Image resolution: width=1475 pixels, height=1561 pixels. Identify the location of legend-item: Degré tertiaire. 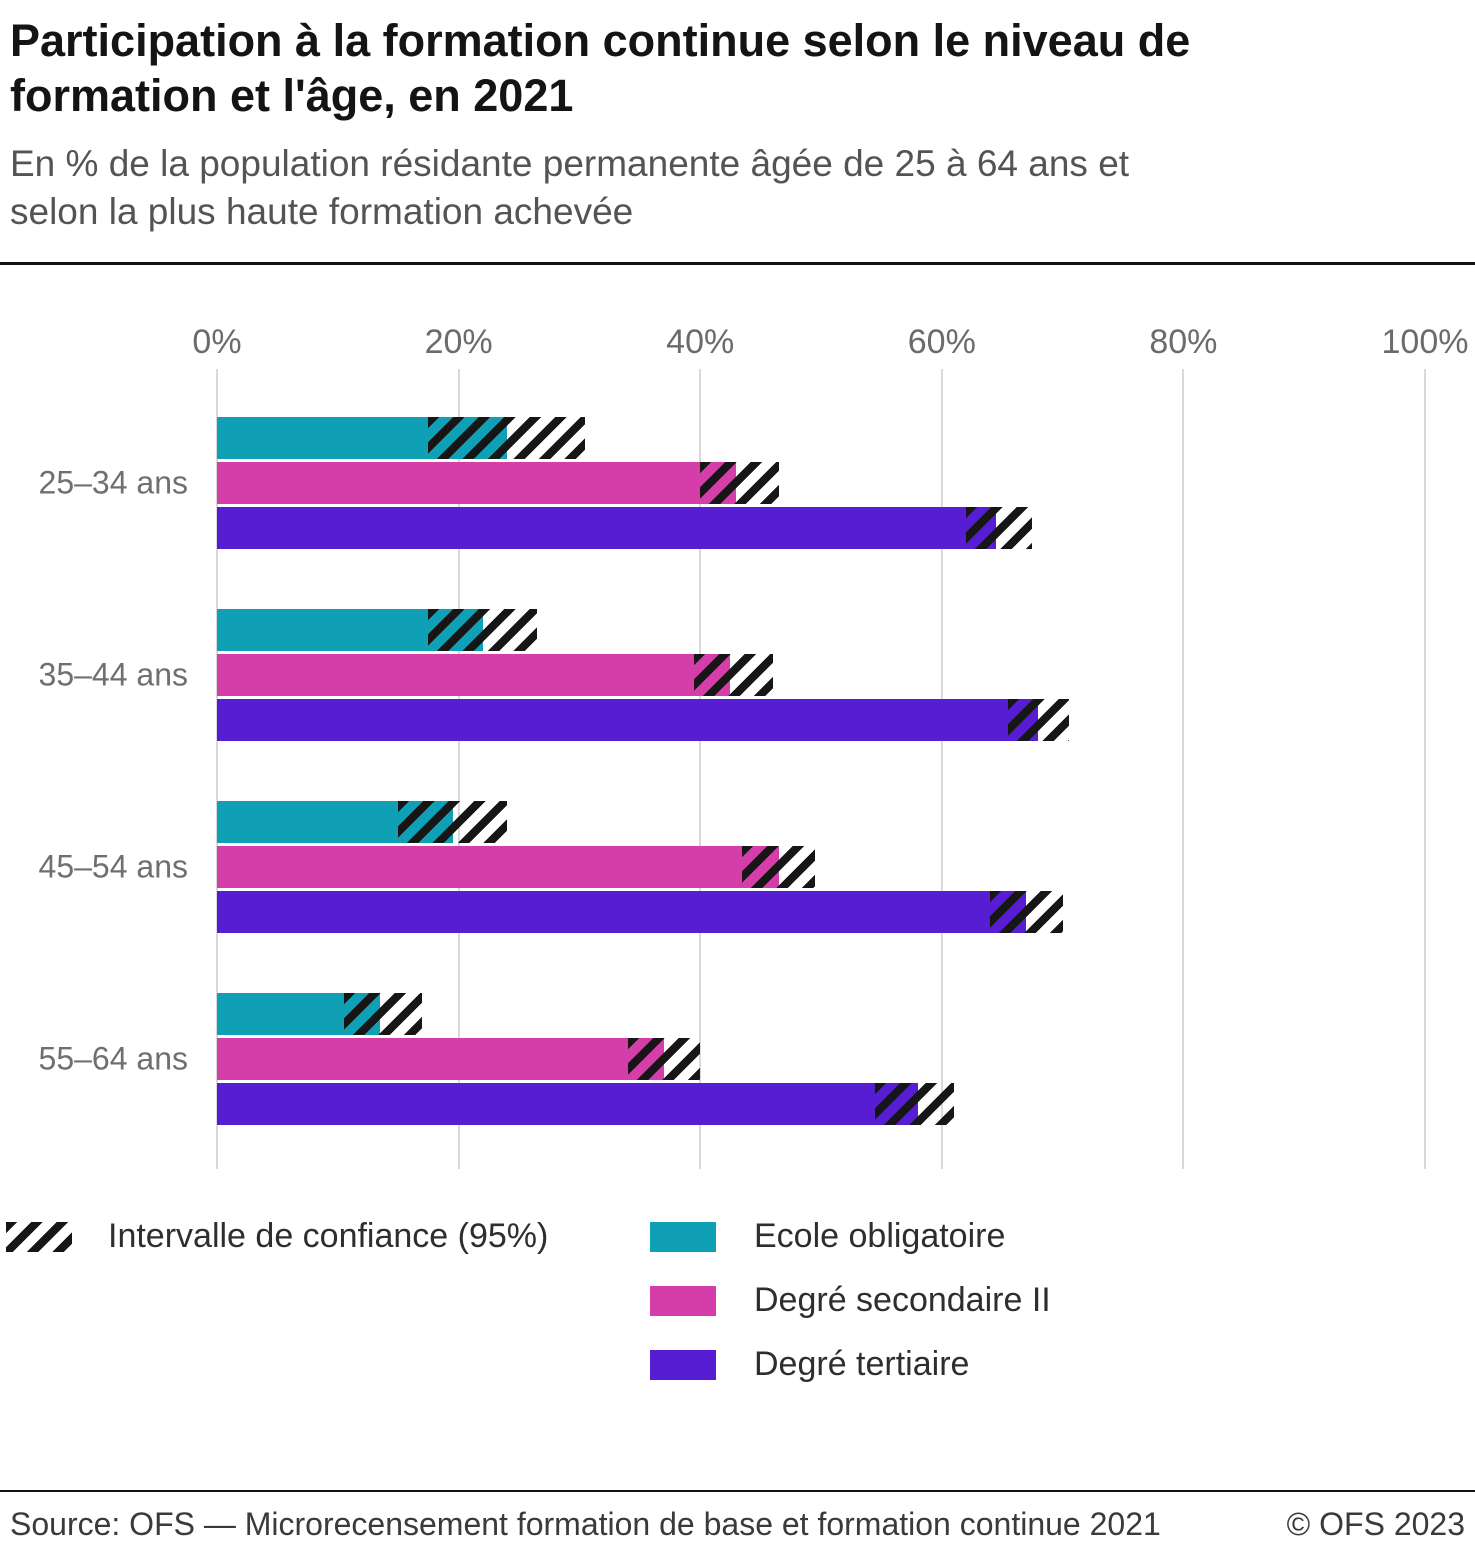
(850, 1364).